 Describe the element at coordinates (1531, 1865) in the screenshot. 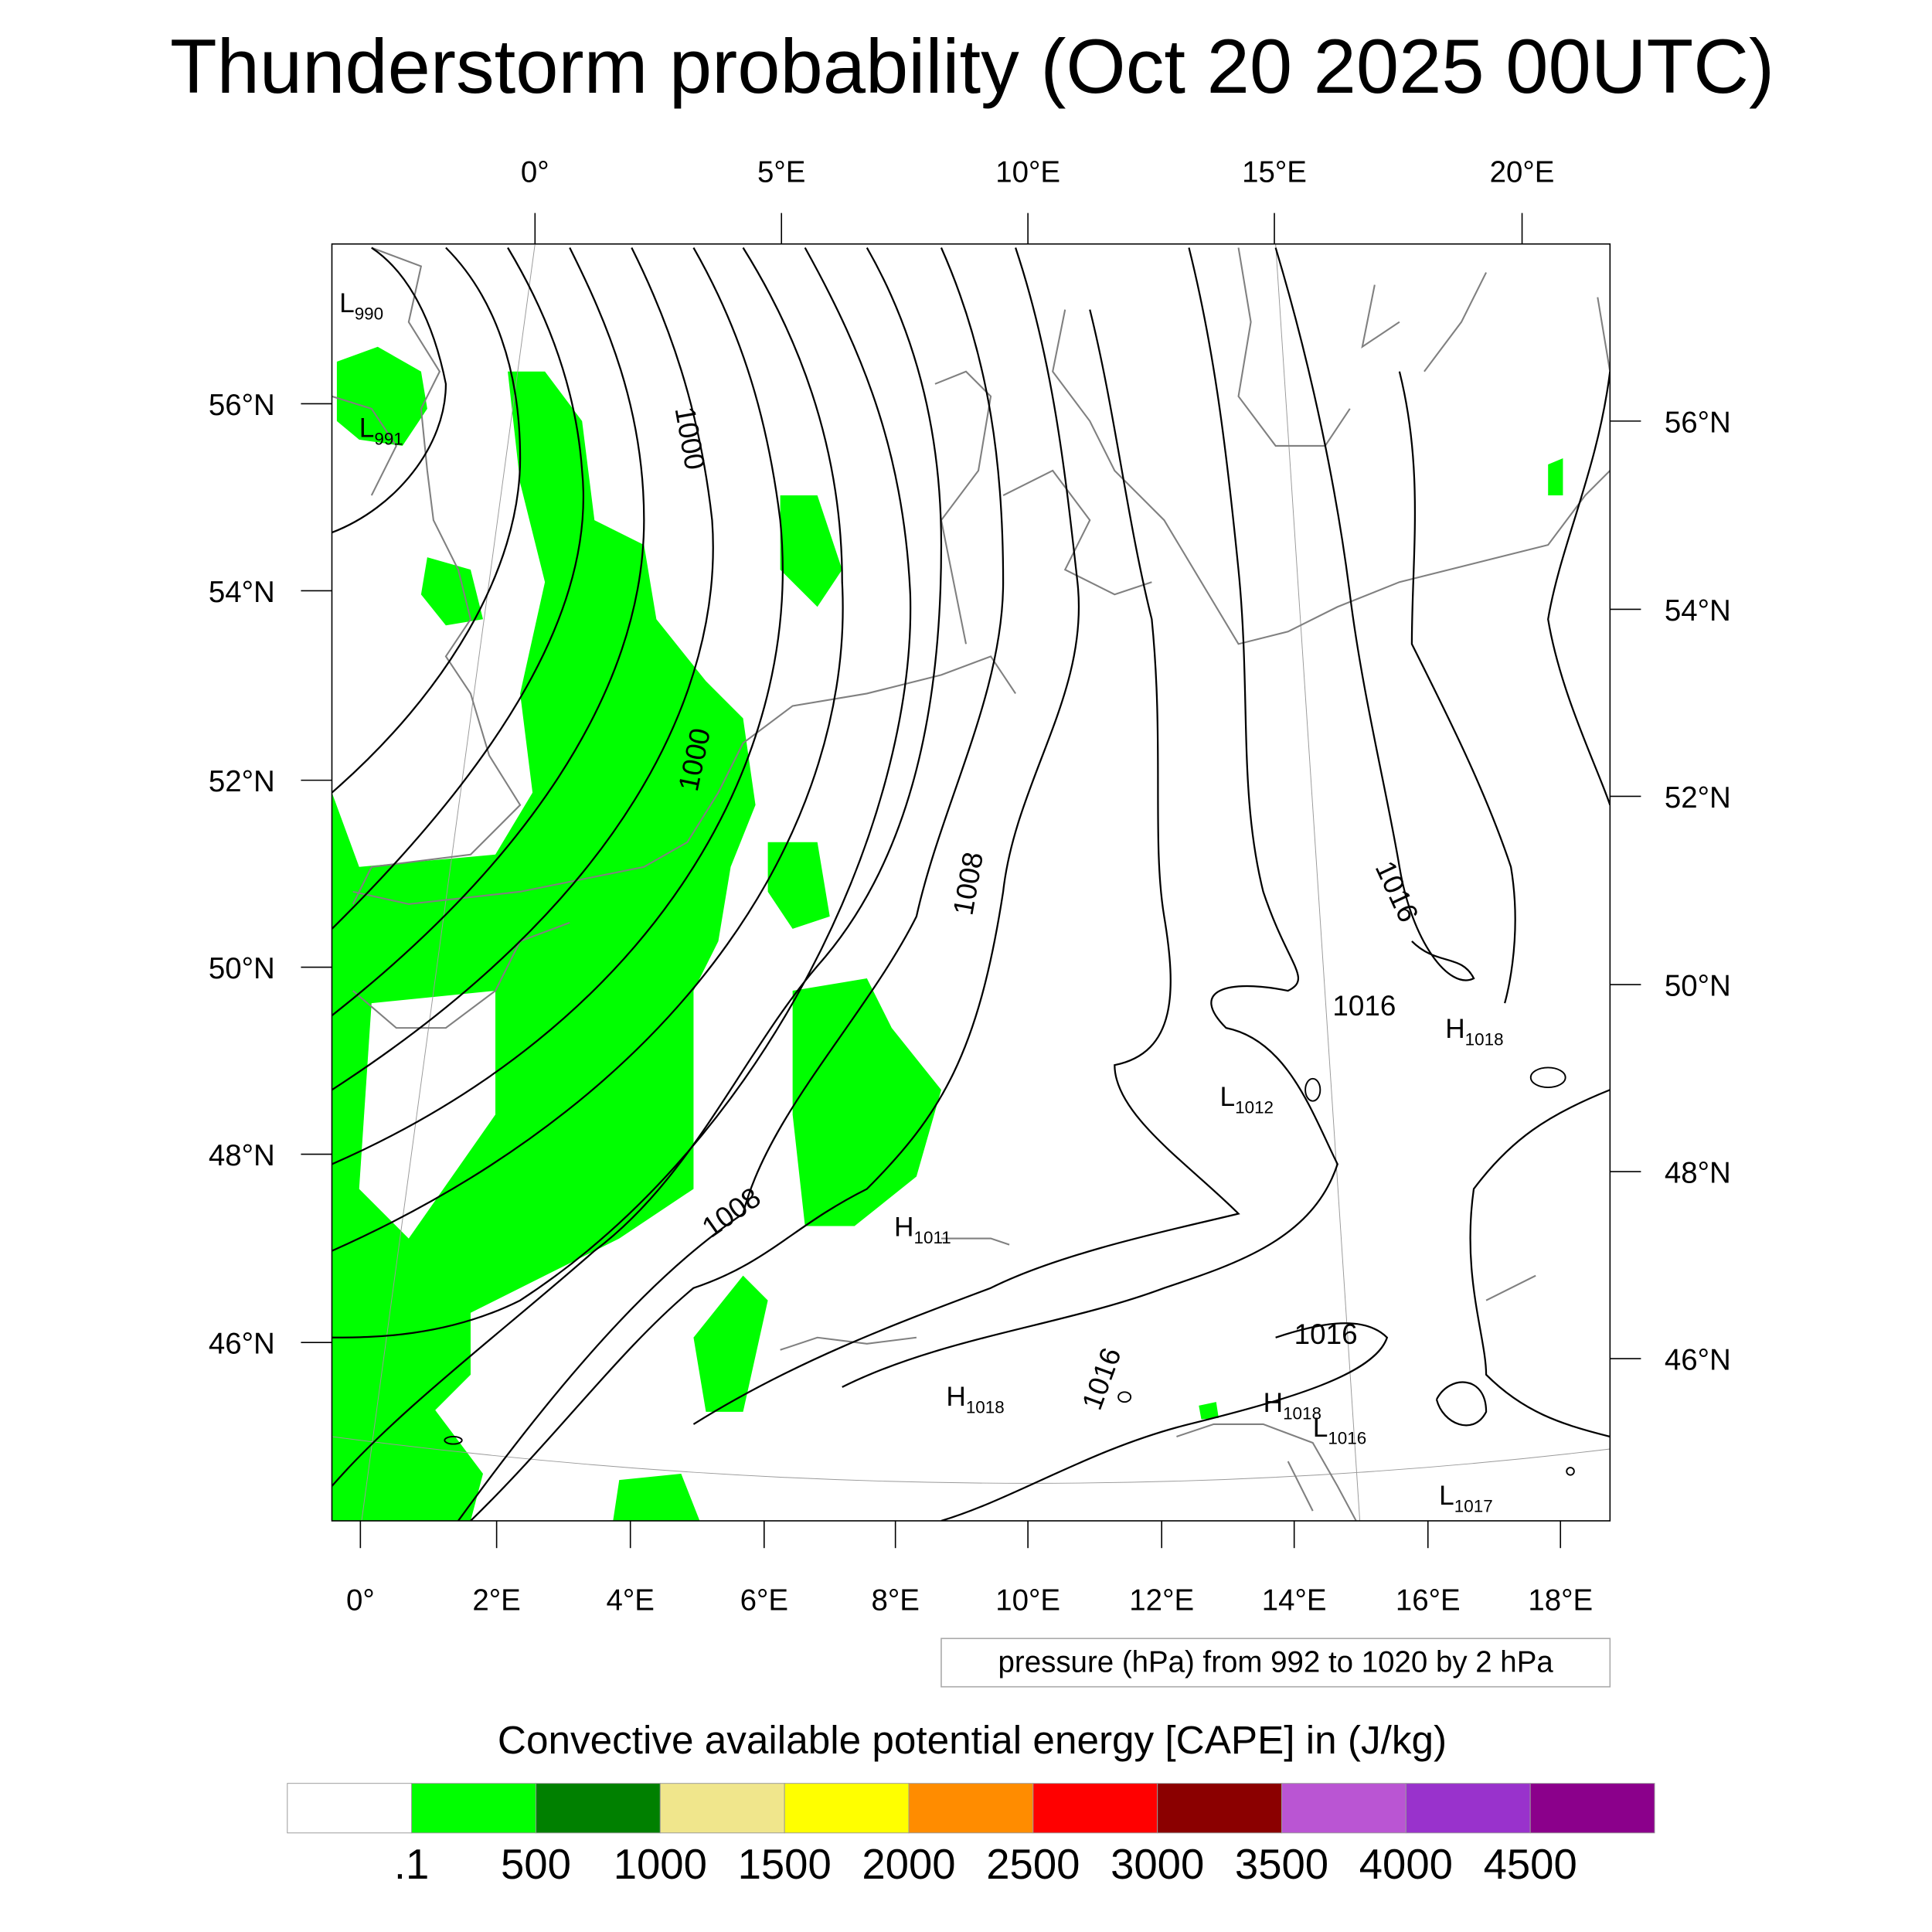

I see `colorbar-label: 4500` at that location.